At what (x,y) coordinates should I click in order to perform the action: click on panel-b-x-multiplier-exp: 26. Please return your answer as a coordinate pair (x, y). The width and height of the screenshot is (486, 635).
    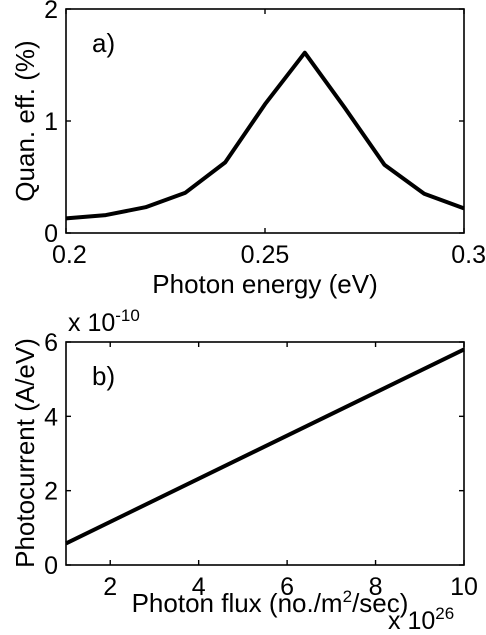
    Looking at the image, I should click on (444, 613).